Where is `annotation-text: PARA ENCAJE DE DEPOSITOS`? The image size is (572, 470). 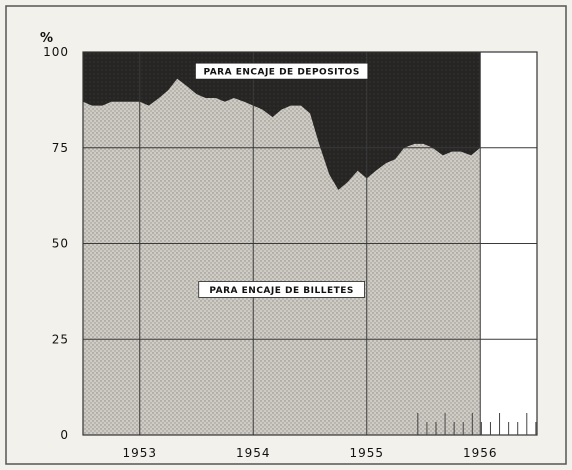 annotation-text: PARA ENCAJE DE DEPOSITOS is located at coordinates (281, 73).